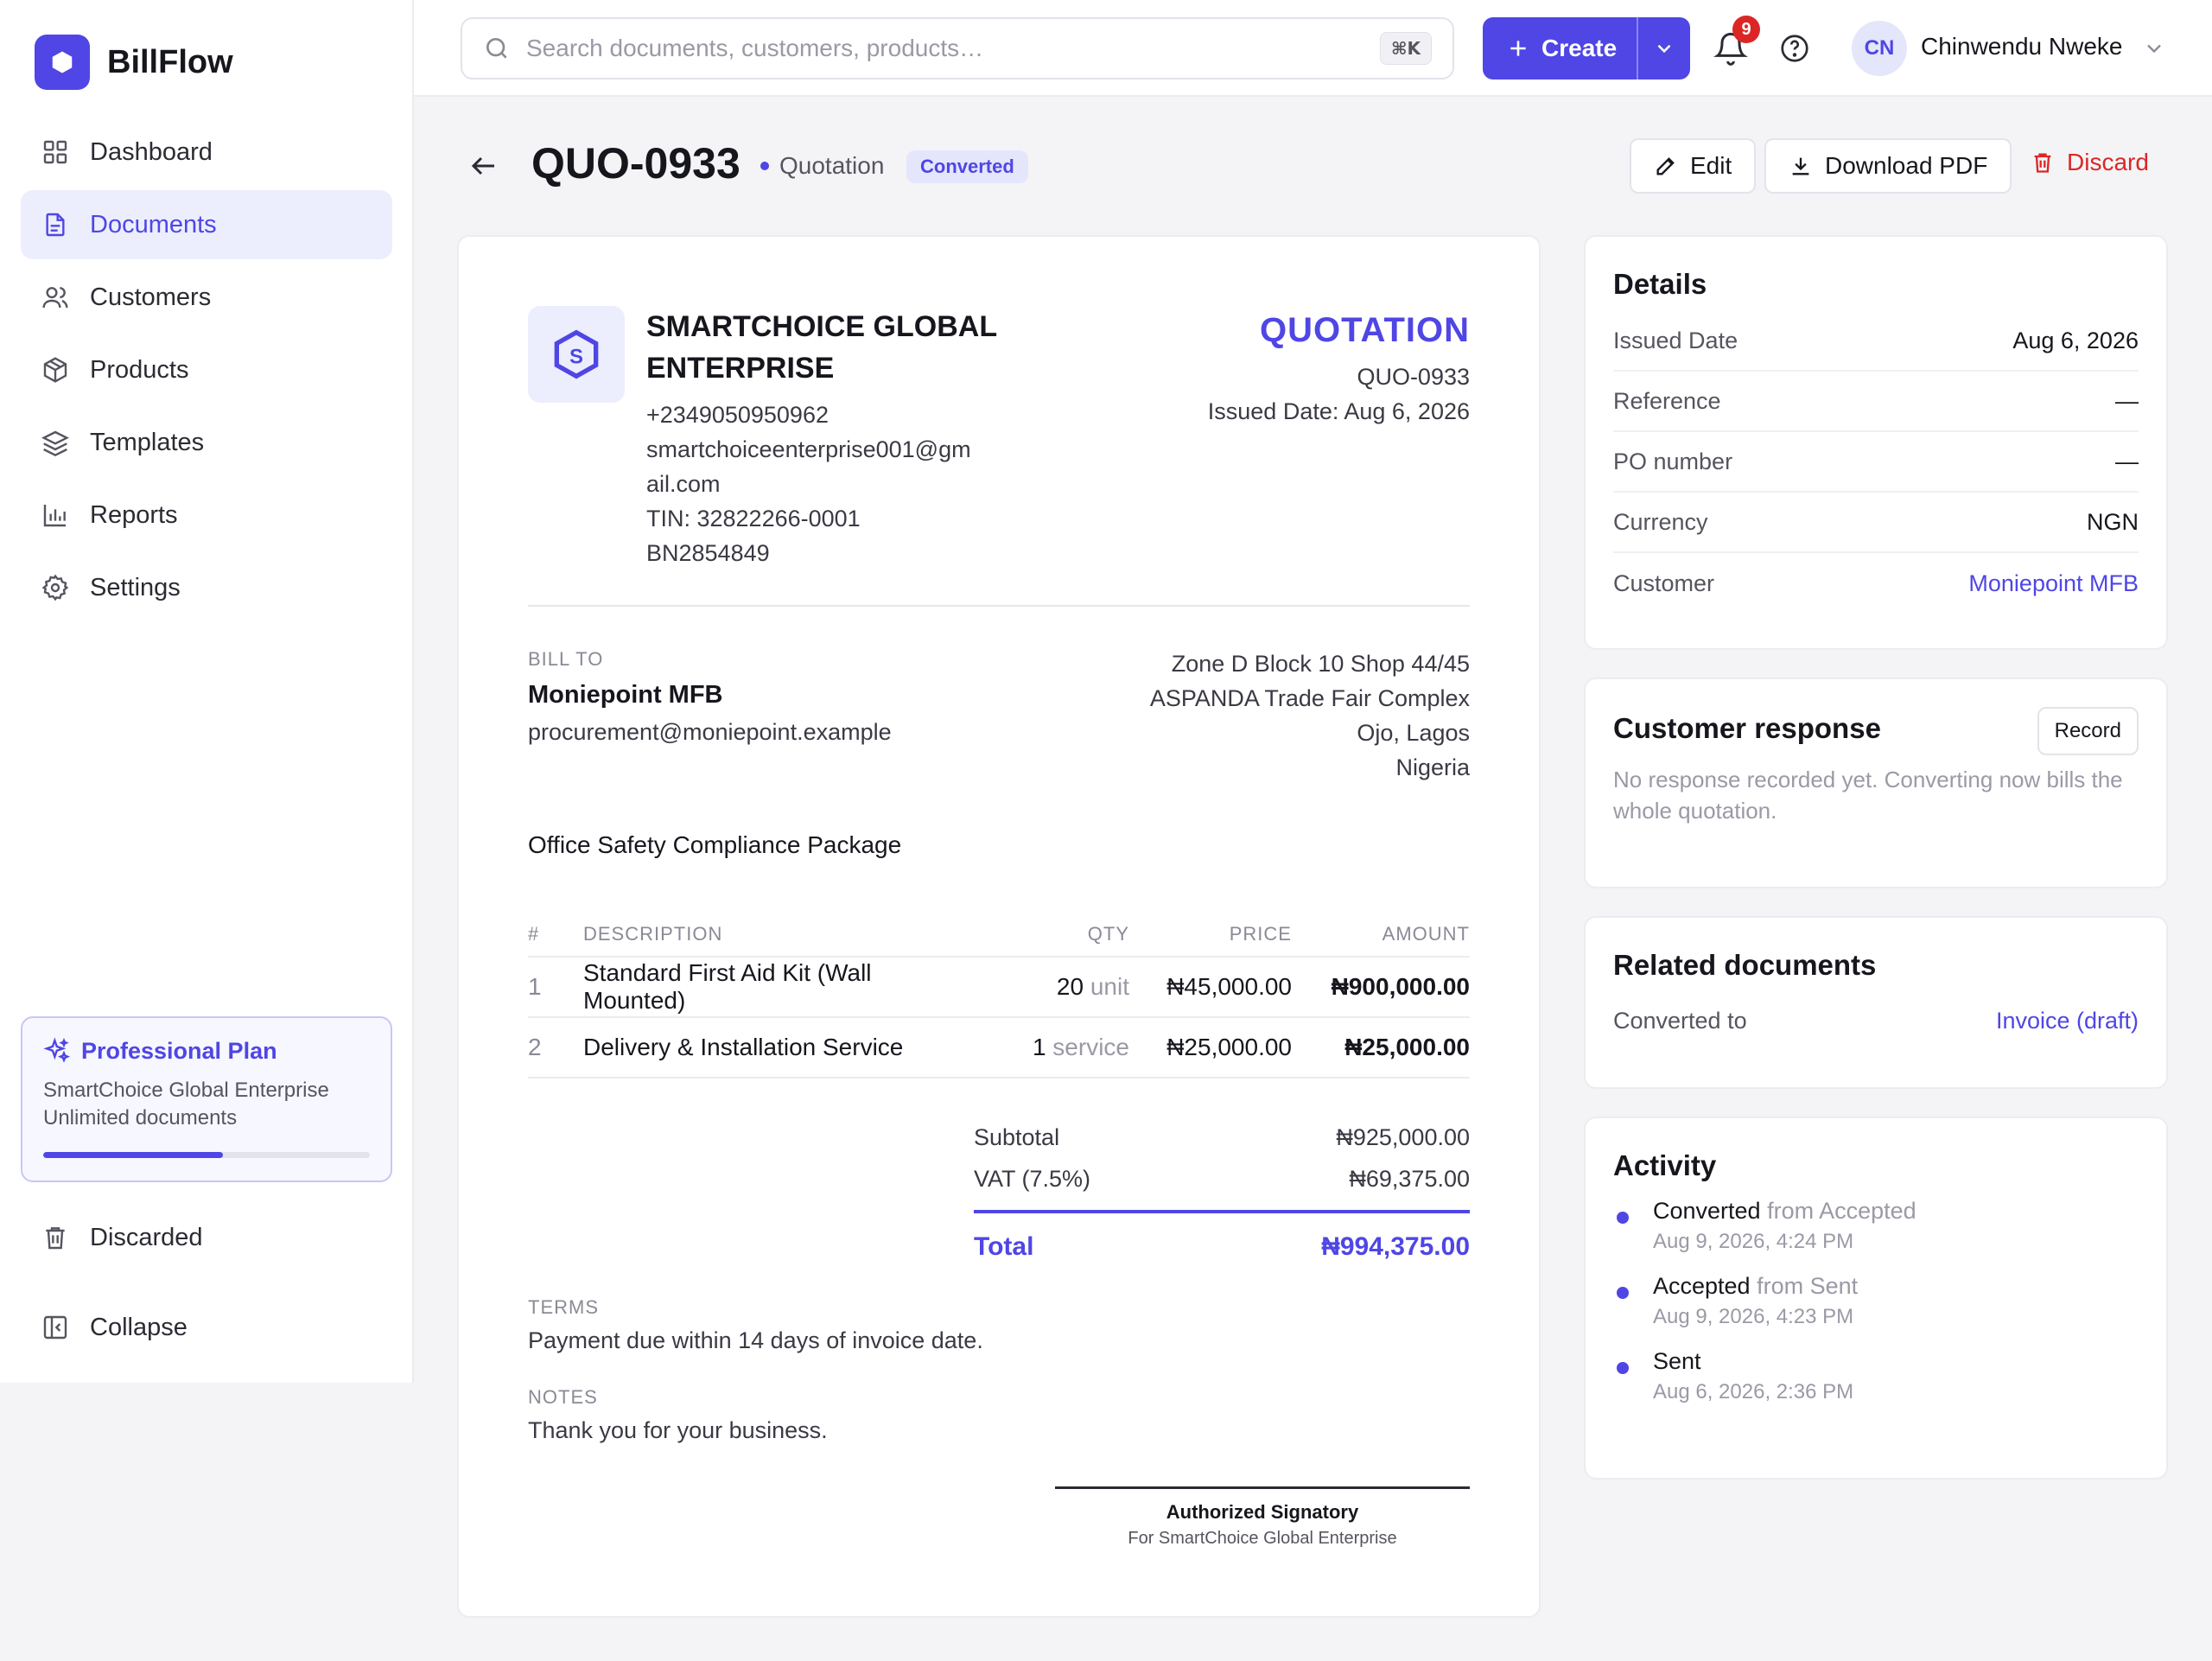  Describe the element at coordinates (139, 369) in the screenshot. I see `sidebar-item-label: Products` at that location.